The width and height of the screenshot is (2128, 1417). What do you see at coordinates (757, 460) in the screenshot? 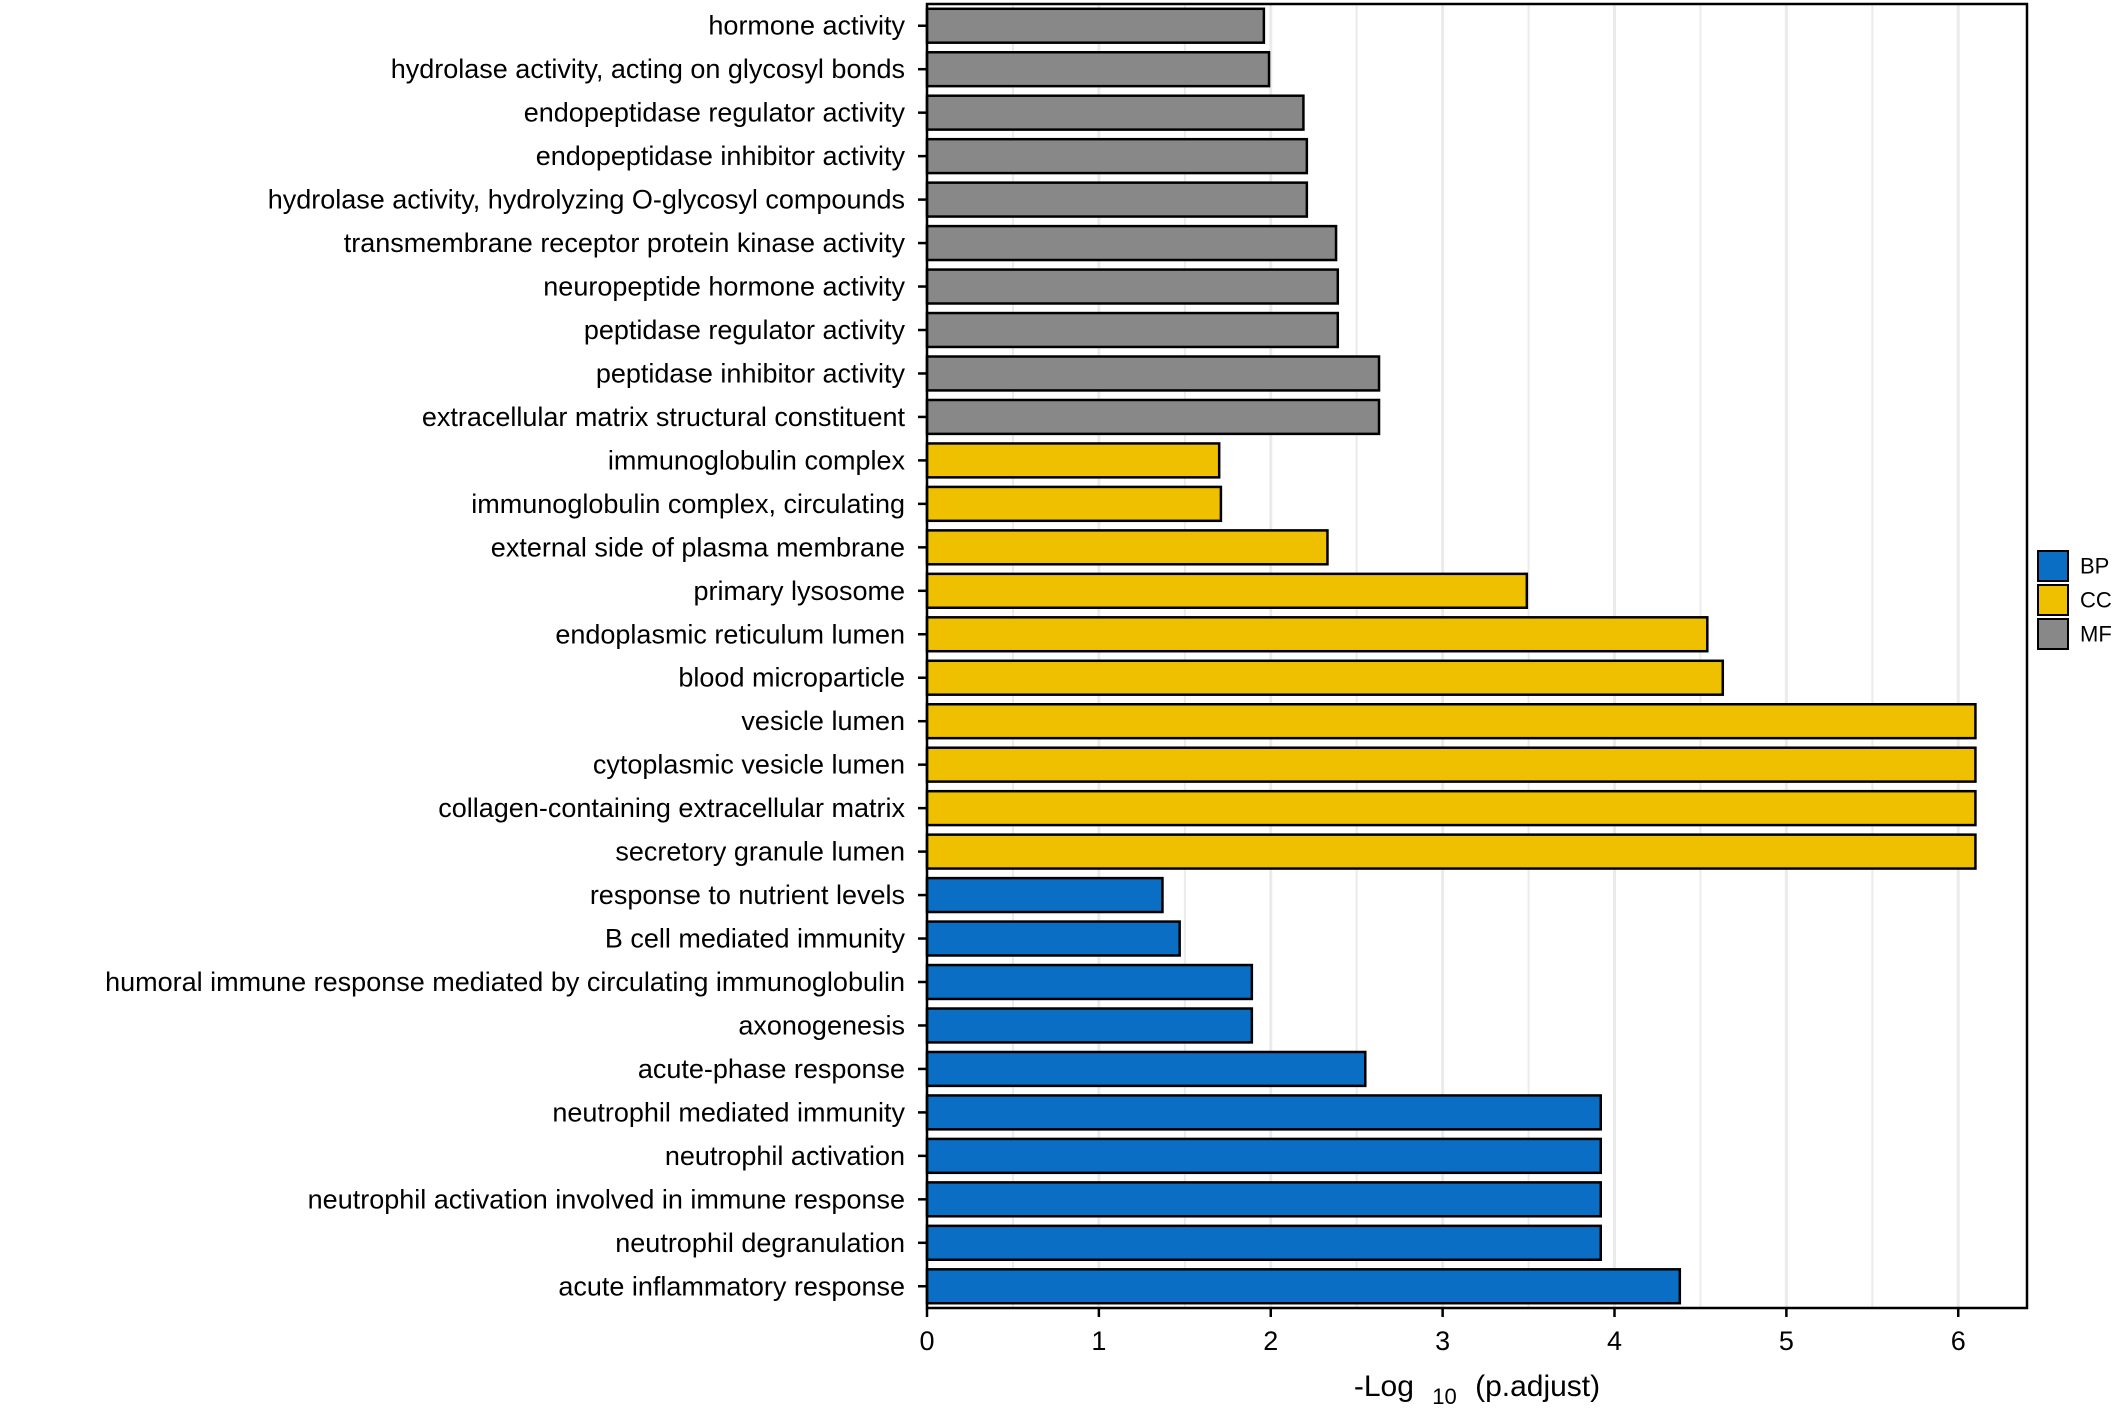
I see `category-label: immunoglobulin complex` at bounding box center [757, 460].